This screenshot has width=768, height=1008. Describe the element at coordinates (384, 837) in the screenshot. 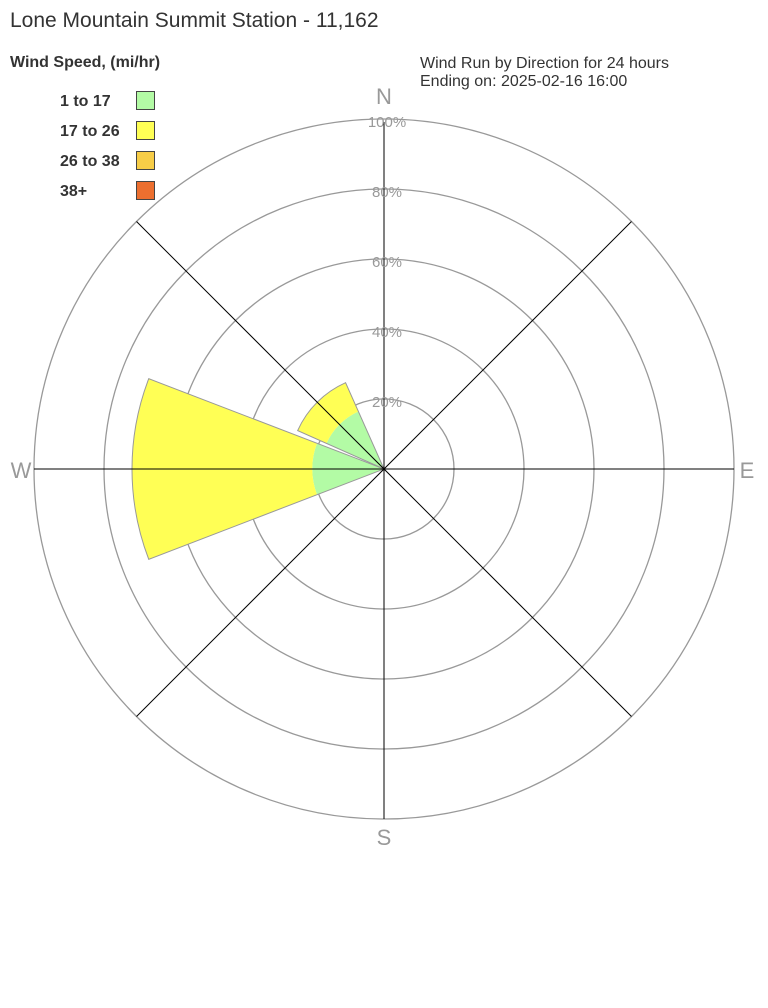

I see `direction-label-s: S` at that location.